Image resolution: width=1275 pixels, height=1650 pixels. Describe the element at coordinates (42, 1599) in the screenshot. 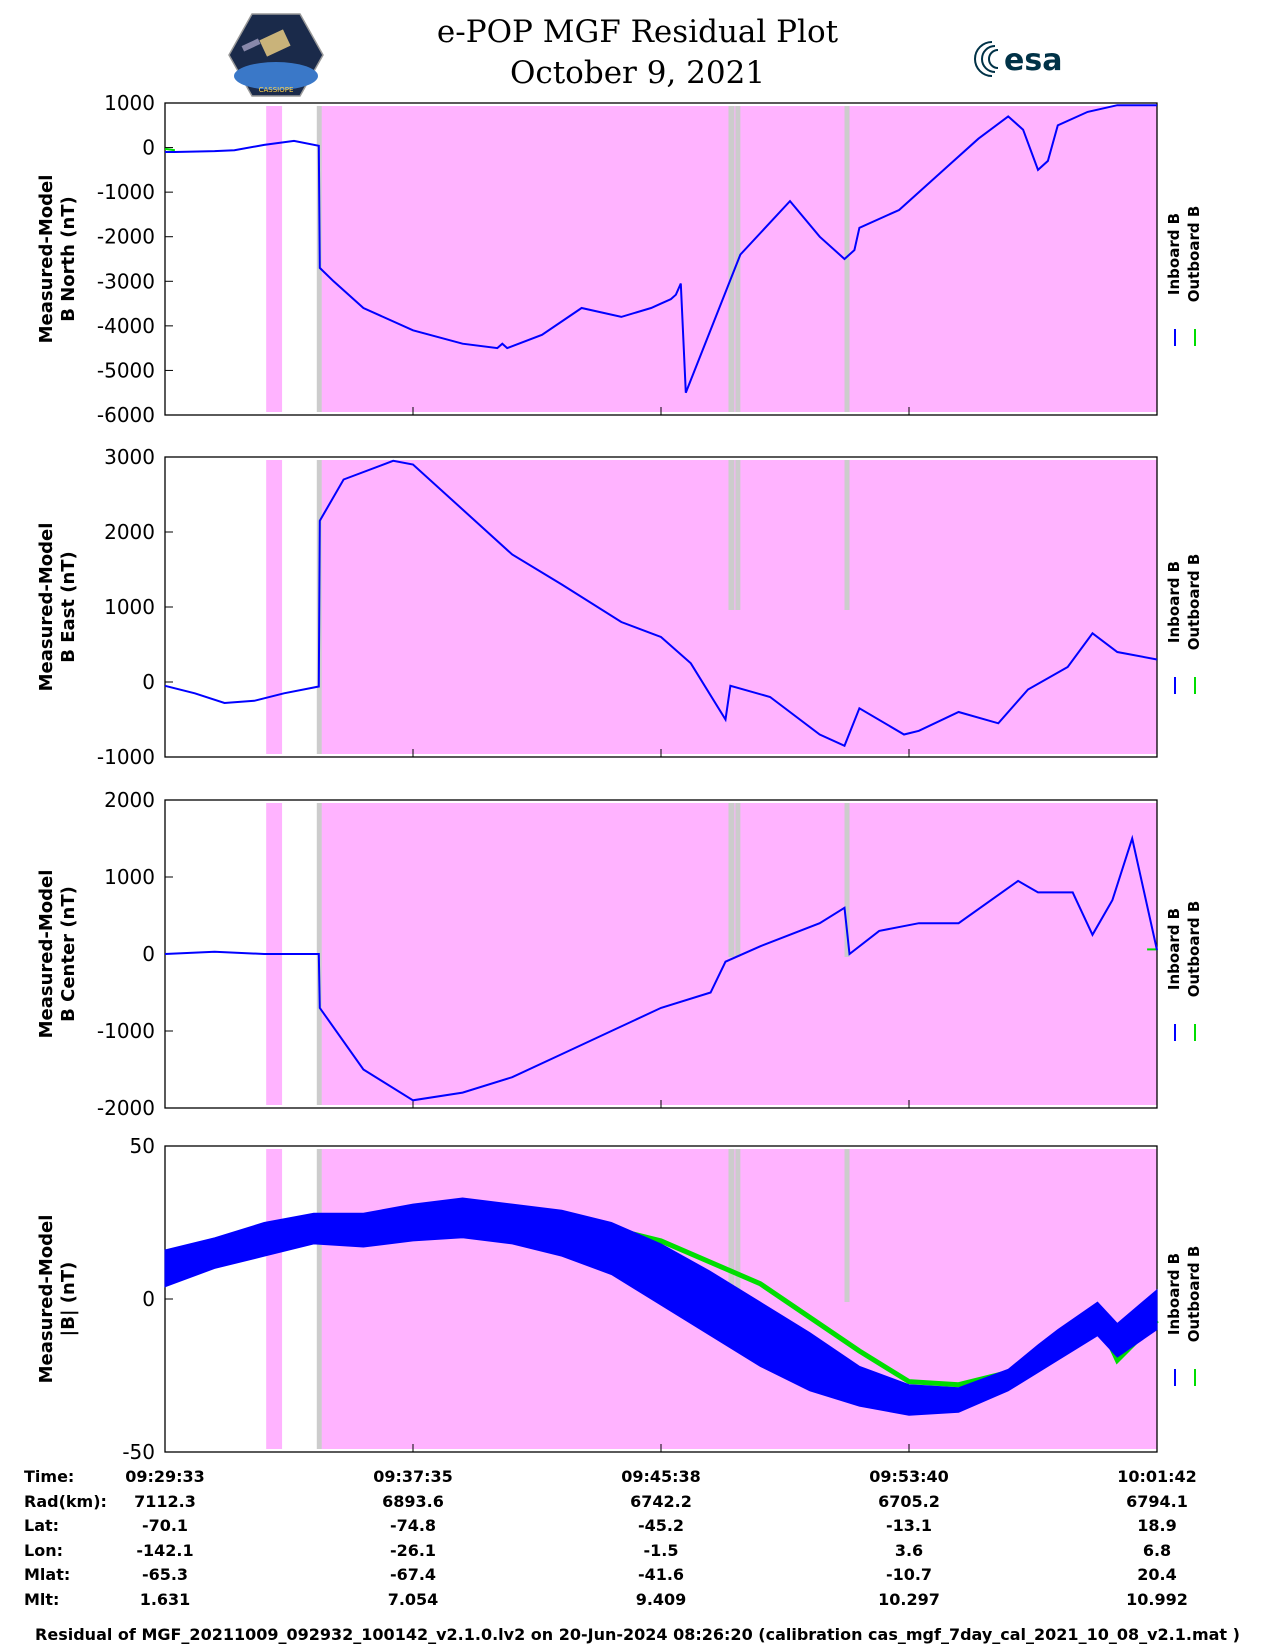

I see `ephemeris-label: Mlt:` at that location.